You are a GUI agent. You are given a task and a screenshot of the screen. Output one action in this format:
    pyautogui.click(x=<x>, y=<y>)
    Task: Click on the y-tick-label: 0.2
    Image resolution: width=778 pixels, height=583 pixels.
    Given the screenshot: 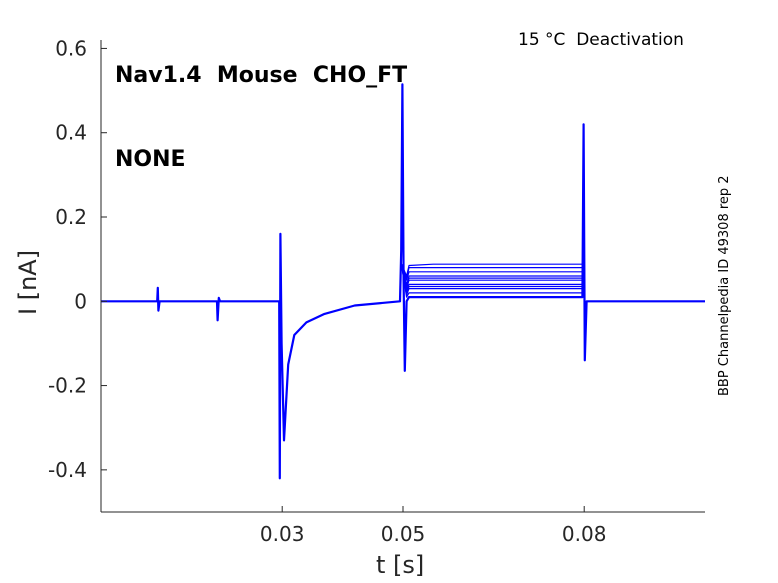 What is the action you would take?
    pyautogui.click(x=71, y=217)
    